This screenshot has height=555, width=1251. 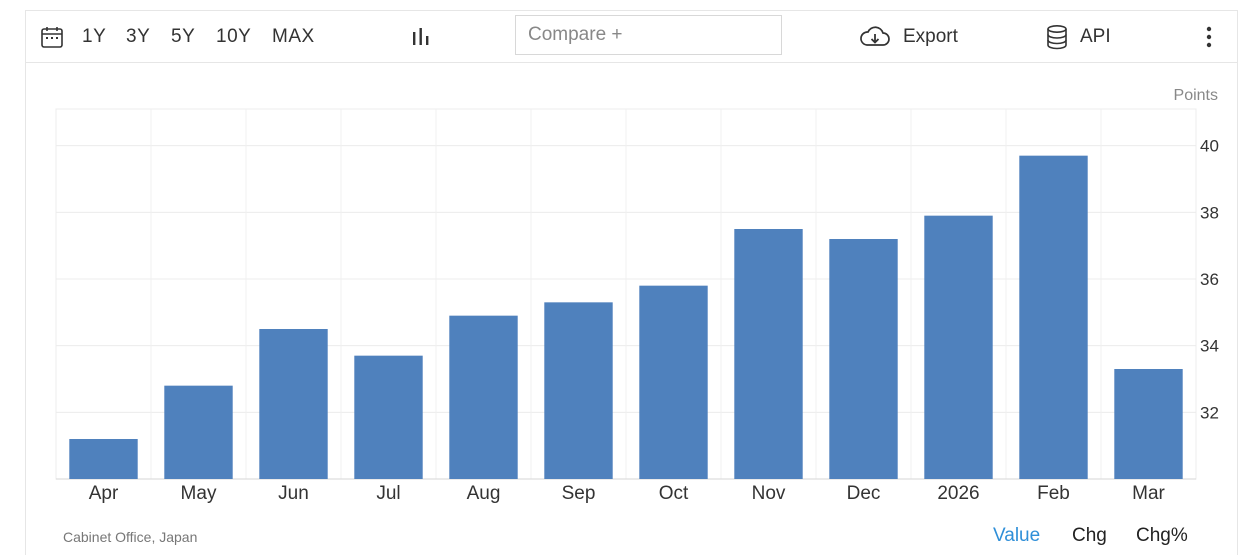 I want to click on y-axis-labels: 32 34 36 38 40, so click(x=1209, y=280).